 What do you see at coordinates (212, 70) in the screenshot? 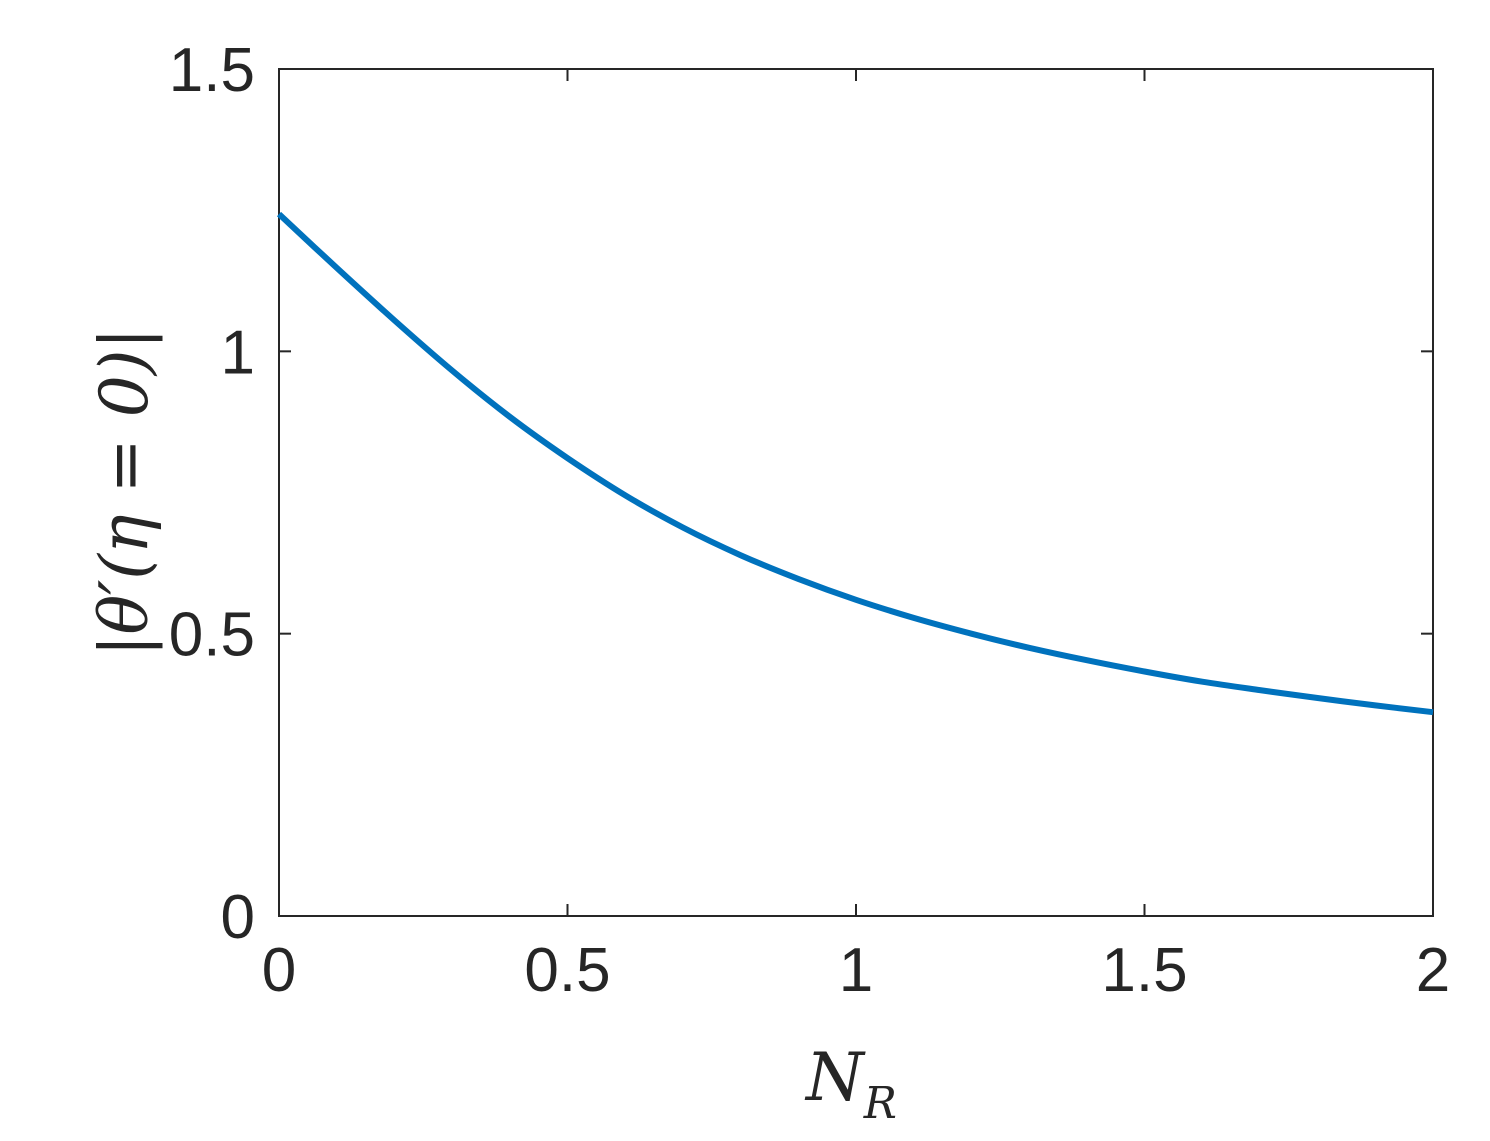
I see `y-tick-label: 1.5` at bounding box center [212, 70].